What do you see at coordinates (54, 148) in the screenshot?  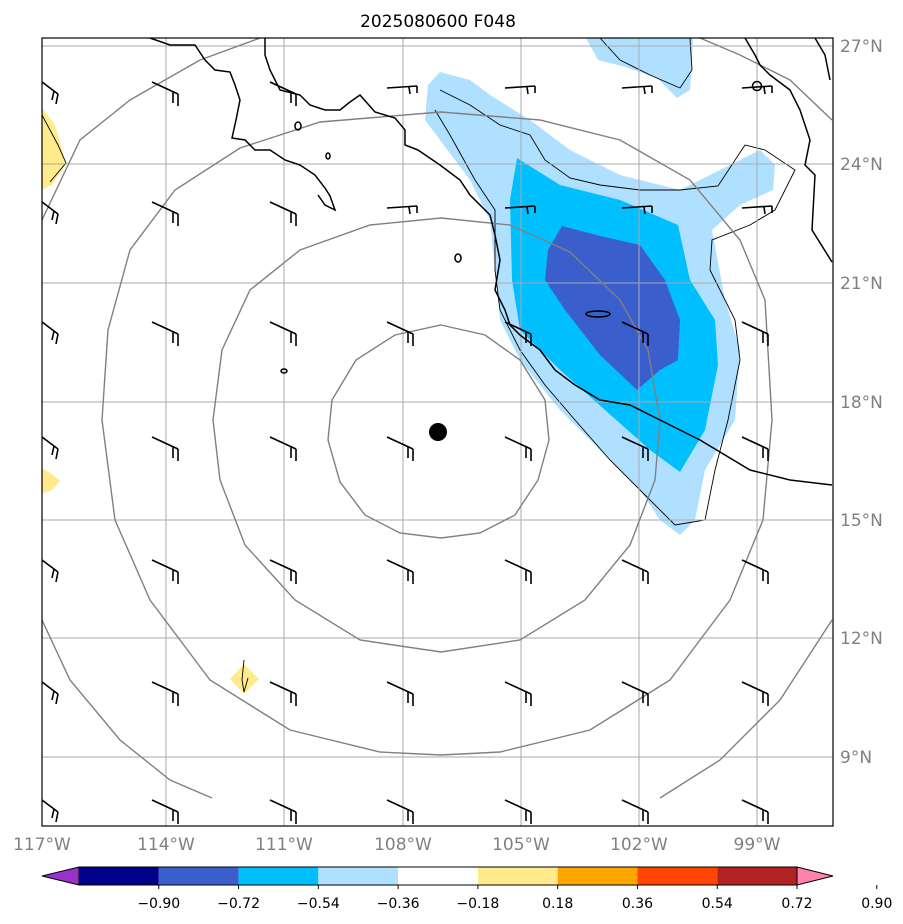 I see `contour-line-west` at bounding box center [54, 148].